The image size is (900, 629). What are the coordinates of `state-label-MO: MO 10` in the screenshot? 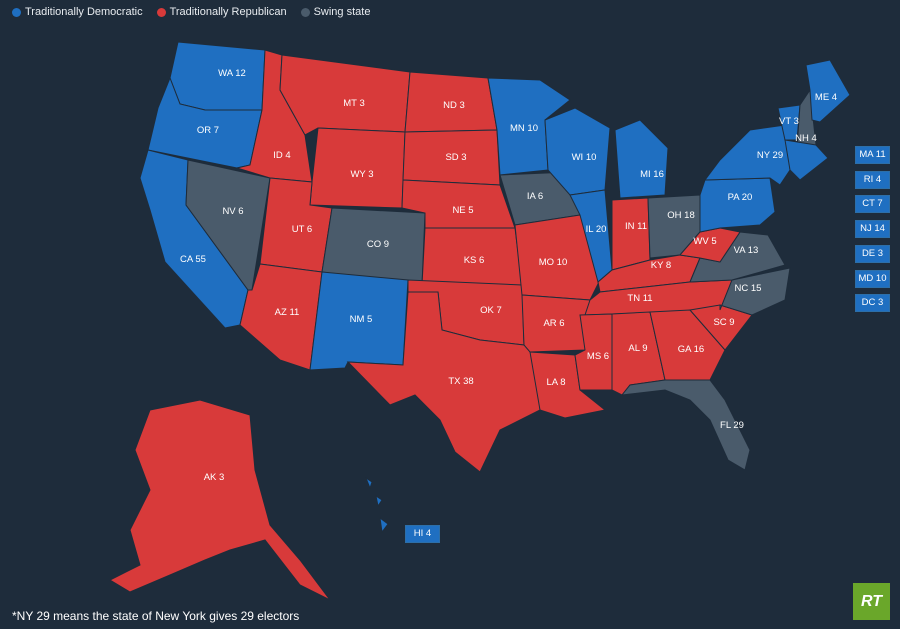 It's located at (553, 262).